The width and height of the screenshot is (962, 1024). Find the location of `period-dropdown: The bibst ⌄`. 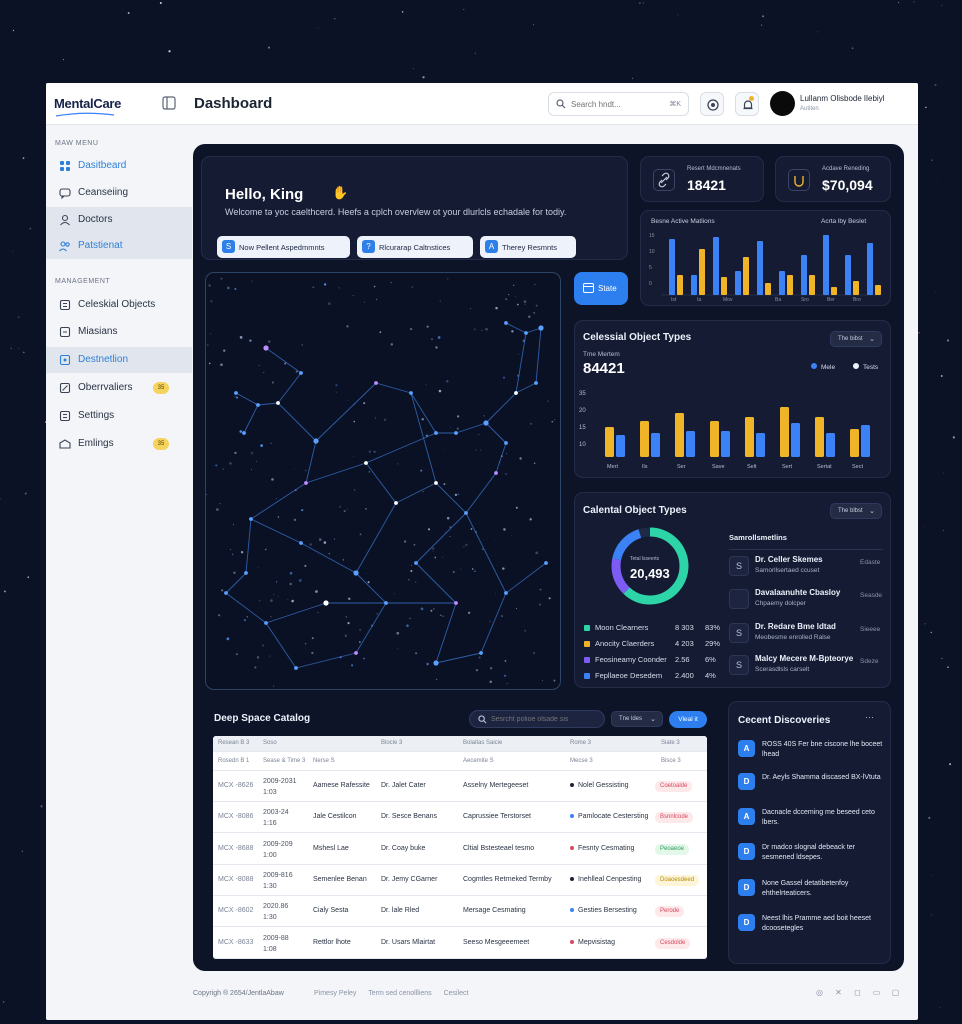

period-dropdown: The bibst ⌄ is located at coordinates (856, 339).